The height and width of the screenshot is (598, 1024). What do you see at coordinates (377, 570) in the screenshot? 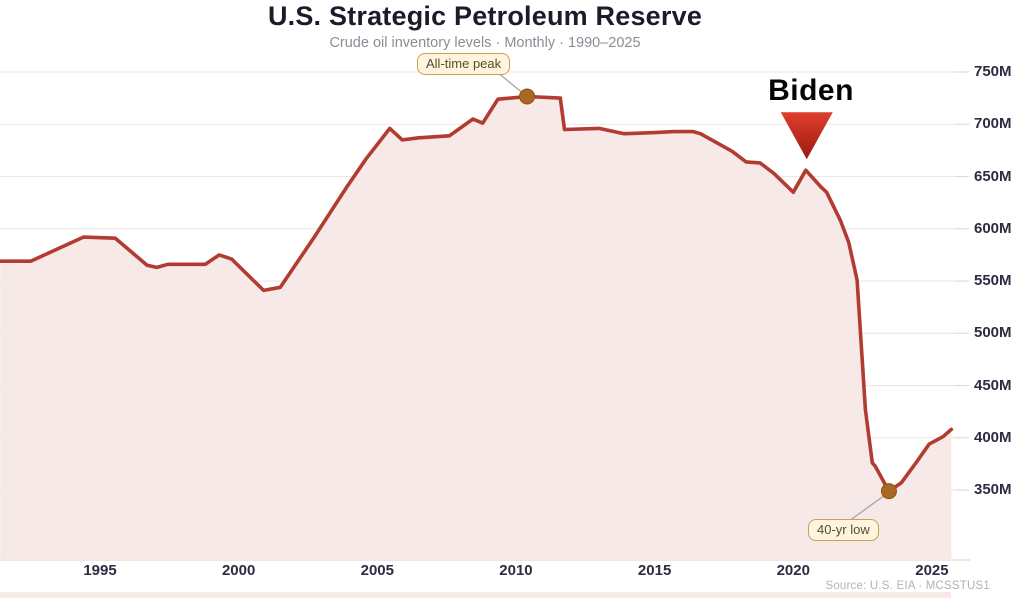
I see `x-tick-label-2005: 2005` at bounding box center [377, 570].